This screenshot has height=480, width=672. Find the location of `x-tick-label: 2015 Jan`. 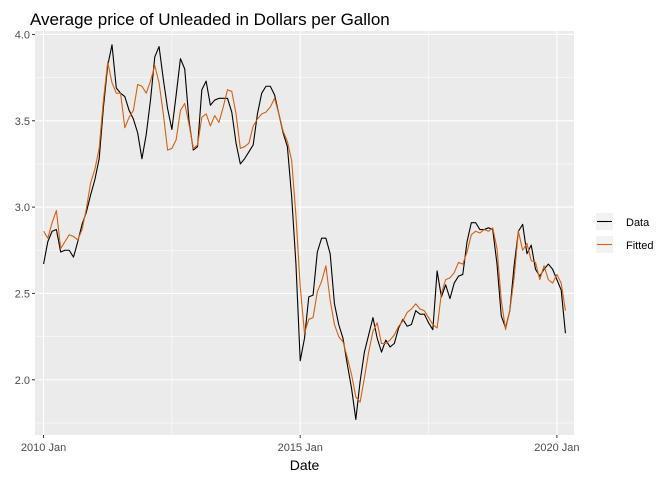

x-tick-label: 2015 Jan is located at coordinates (300, 448).